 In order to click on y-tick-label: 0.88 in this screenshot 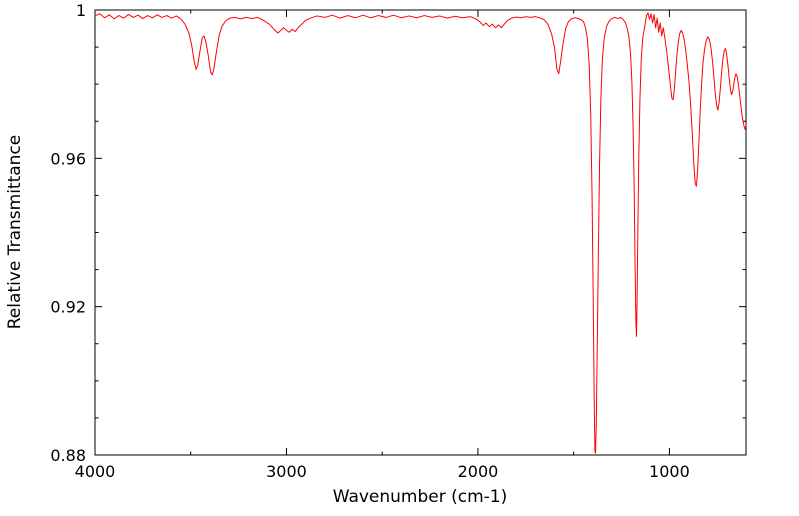, I will do `click(68, 455)`.